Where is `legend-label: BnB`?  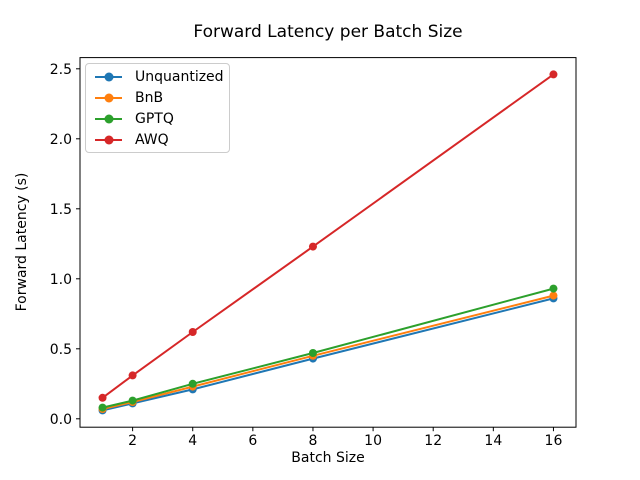
legend-label: BnB is located at coordinates (149, 97).